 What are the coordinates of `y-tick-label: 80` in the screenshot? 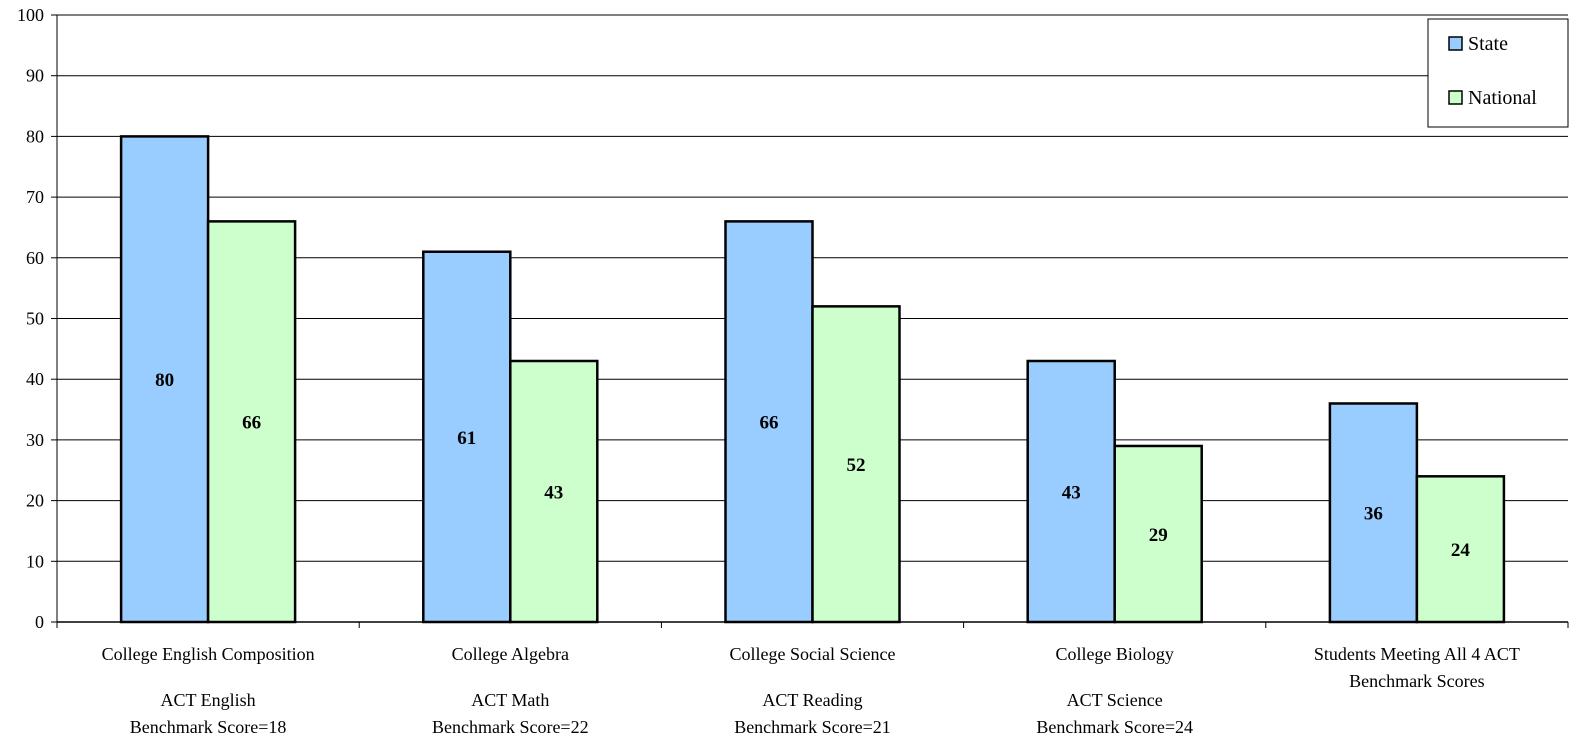 It's located at (35, 136).